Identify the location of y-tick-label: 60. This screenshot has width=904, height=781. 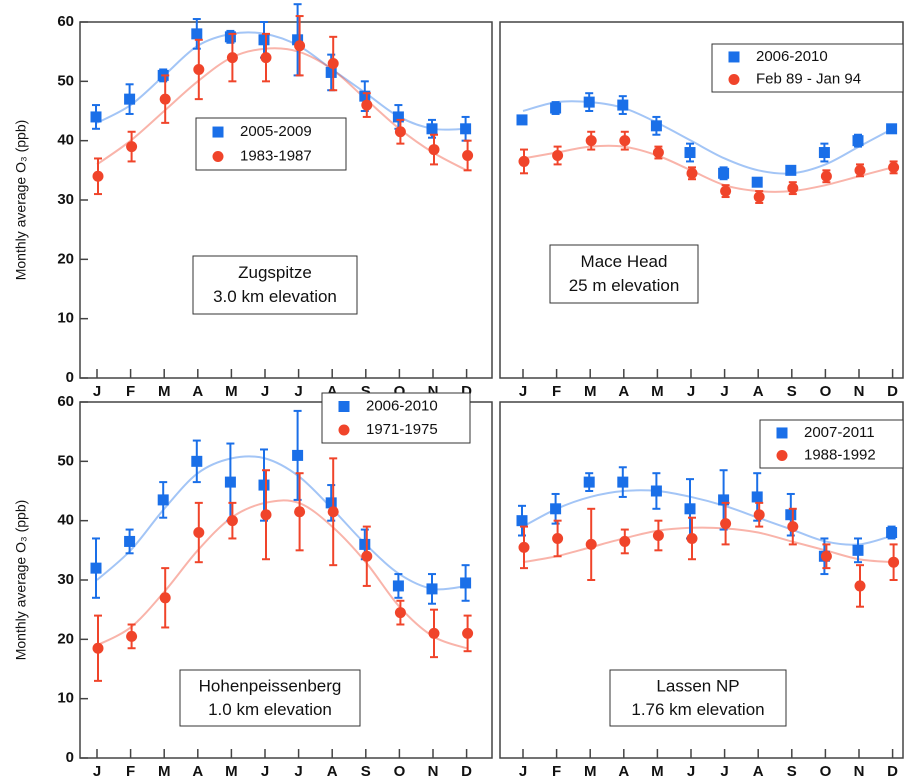
(65, 21).